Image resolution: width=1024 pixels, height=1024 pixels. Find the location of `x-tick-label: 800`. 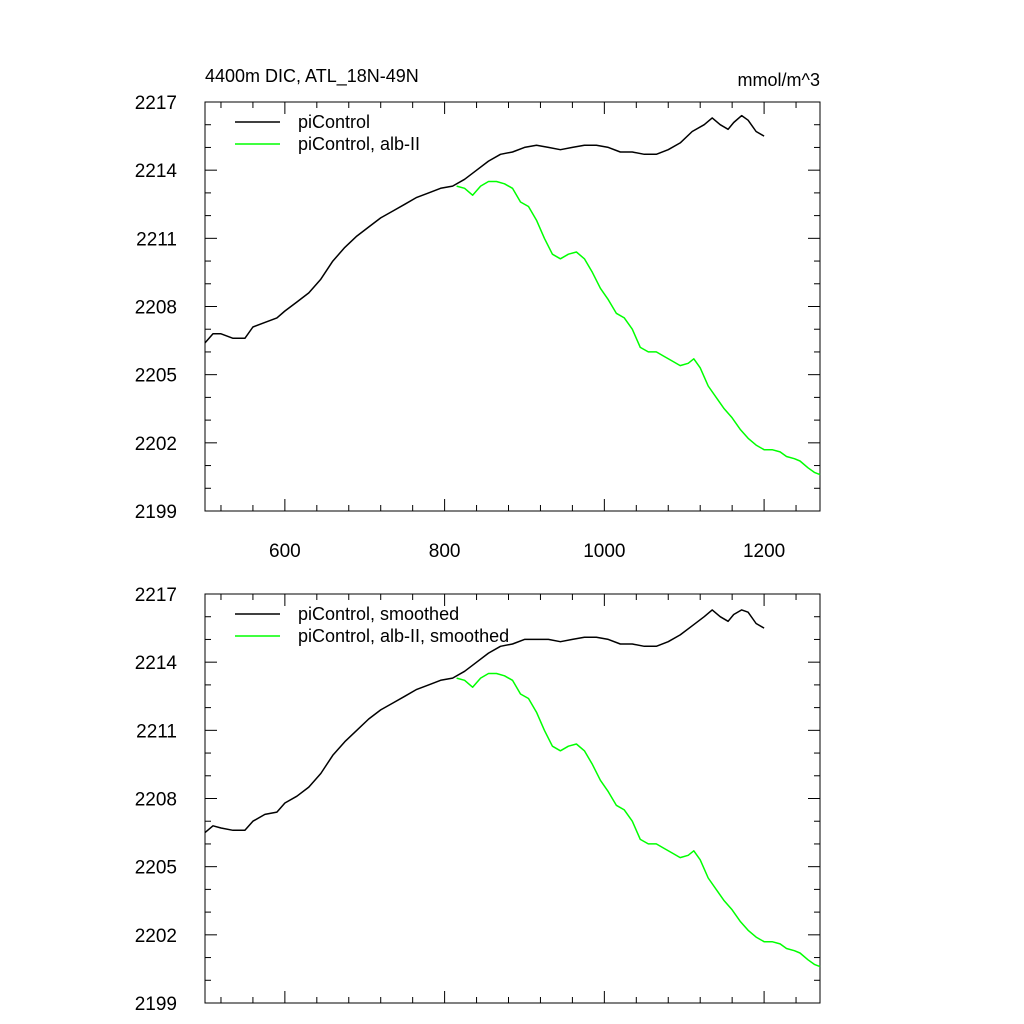

x-tick-label: 800 is located at coordinates (445, 551).